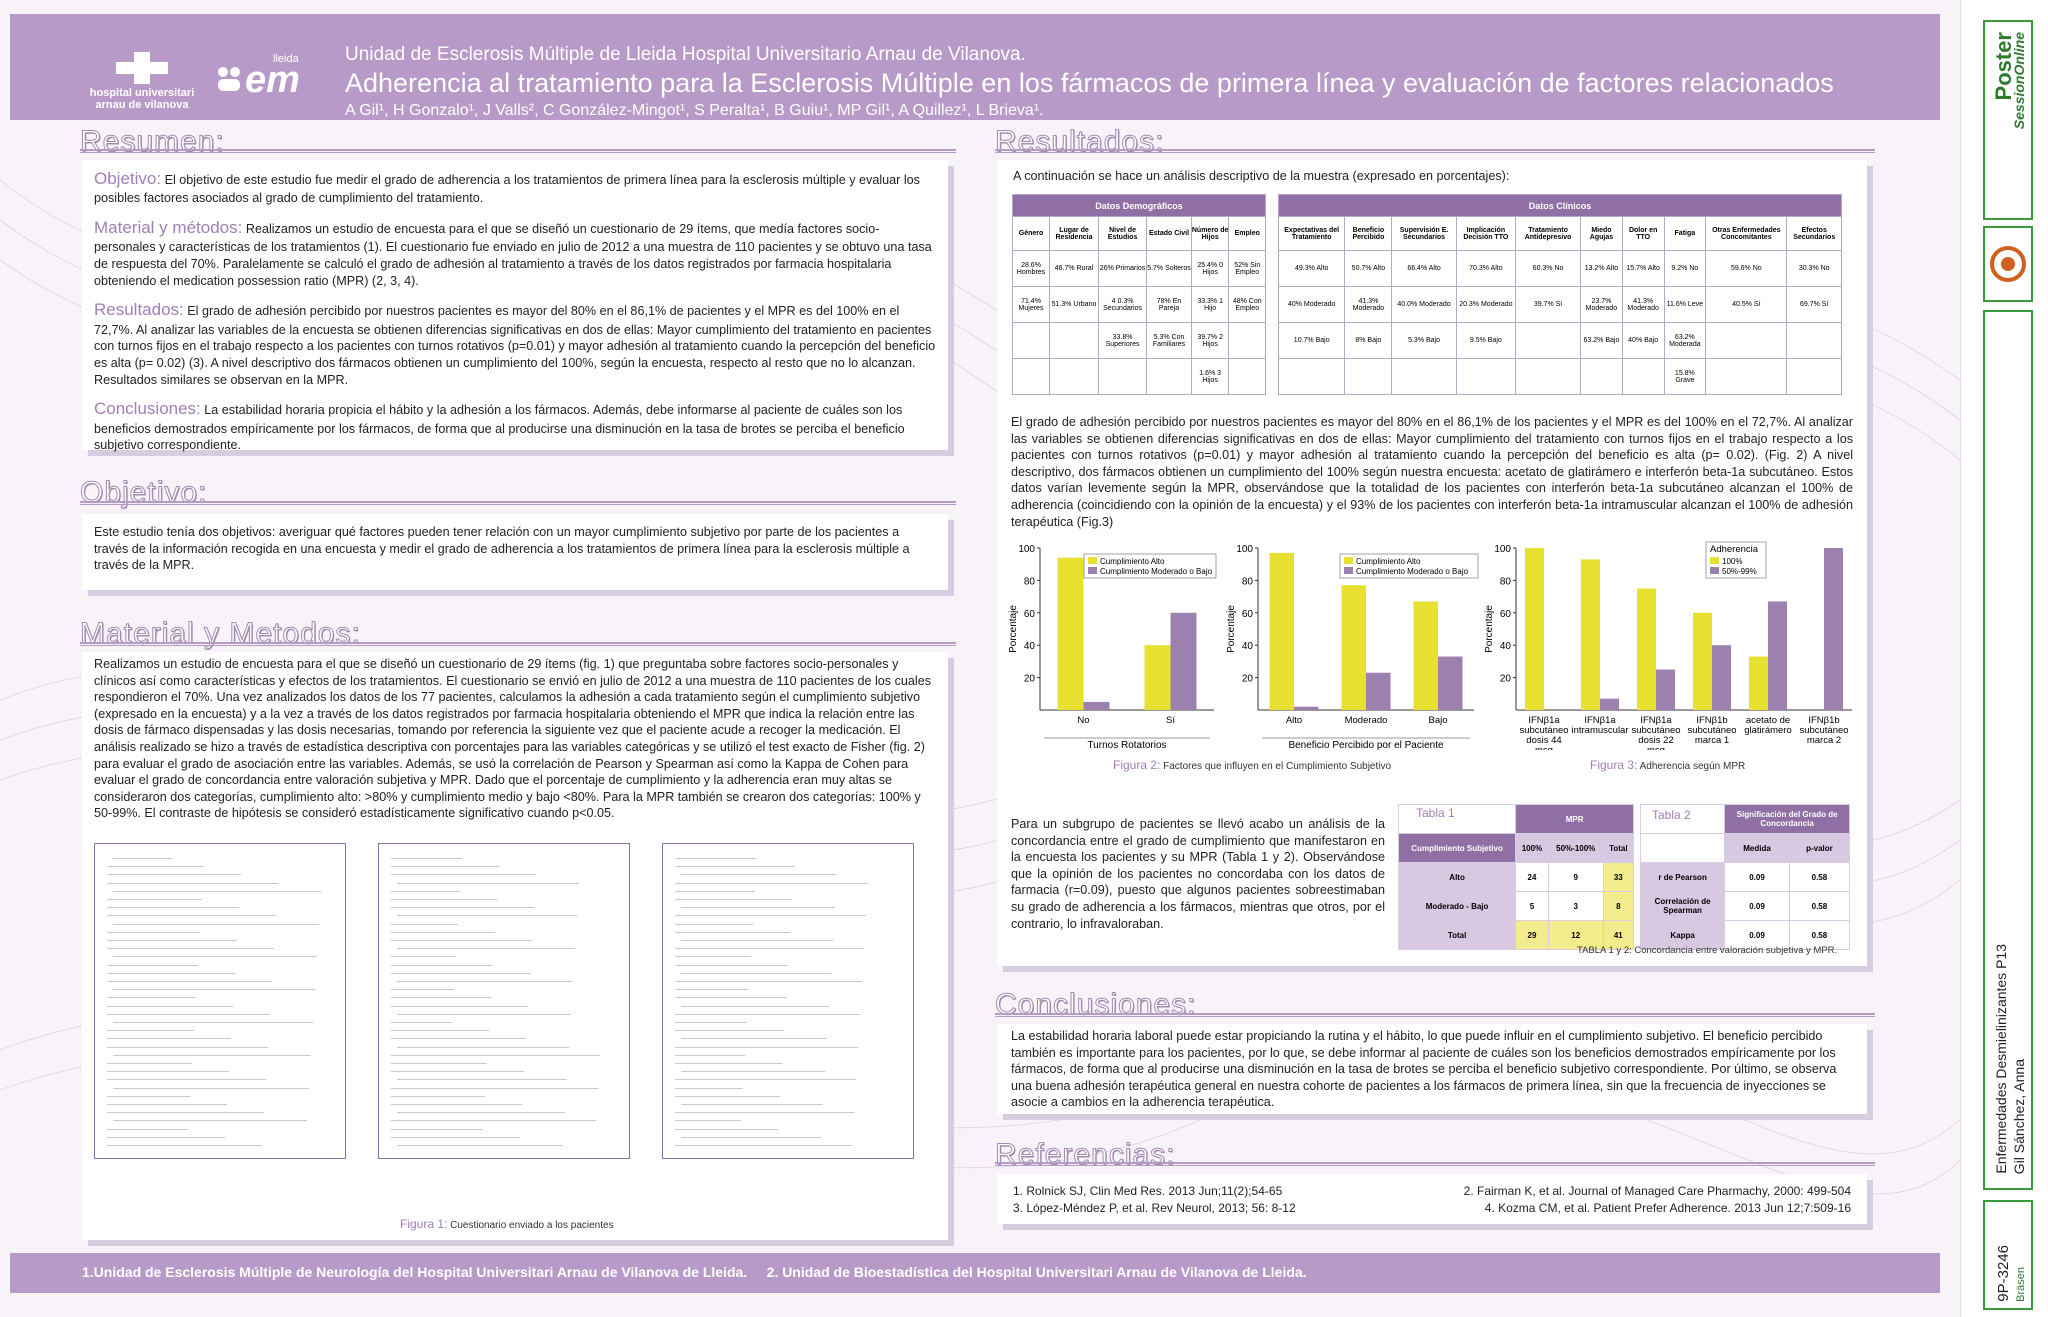 This screenshot has width=2048, height=1317. I want to click on tabla2-corner, so click(1682, 819).